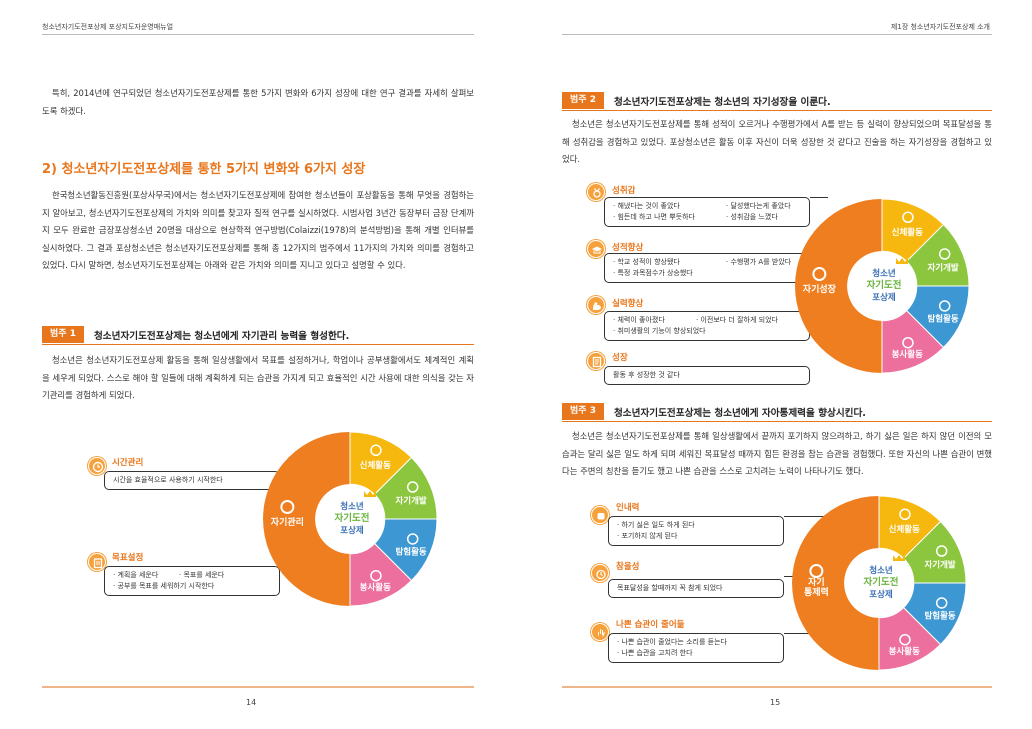  Describe the element at coordinates (97, 562) in the screenshot. I see `clipboard-icon` at that location.